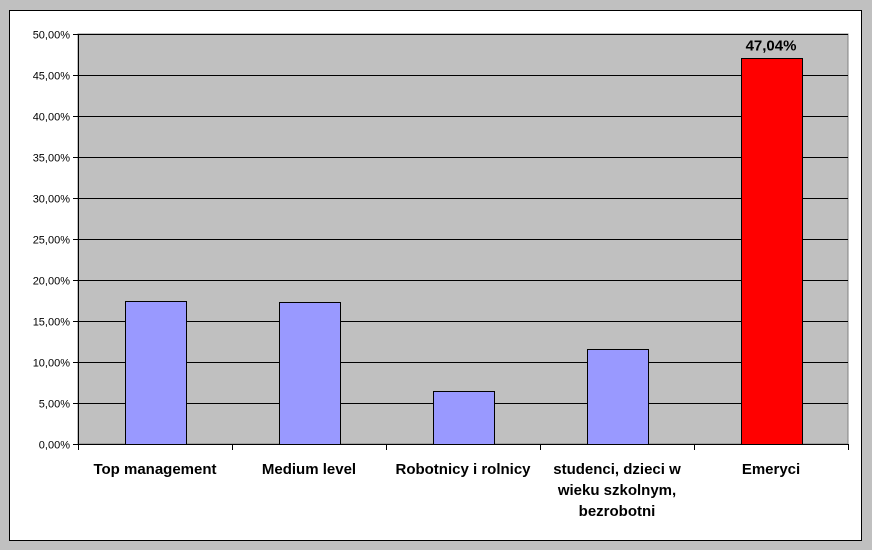 This screenshot has height=550, width=872. Describe the element at coordinates (52, 282) in the screenshot. I see `y-tick-label: 20,00%` at that location.